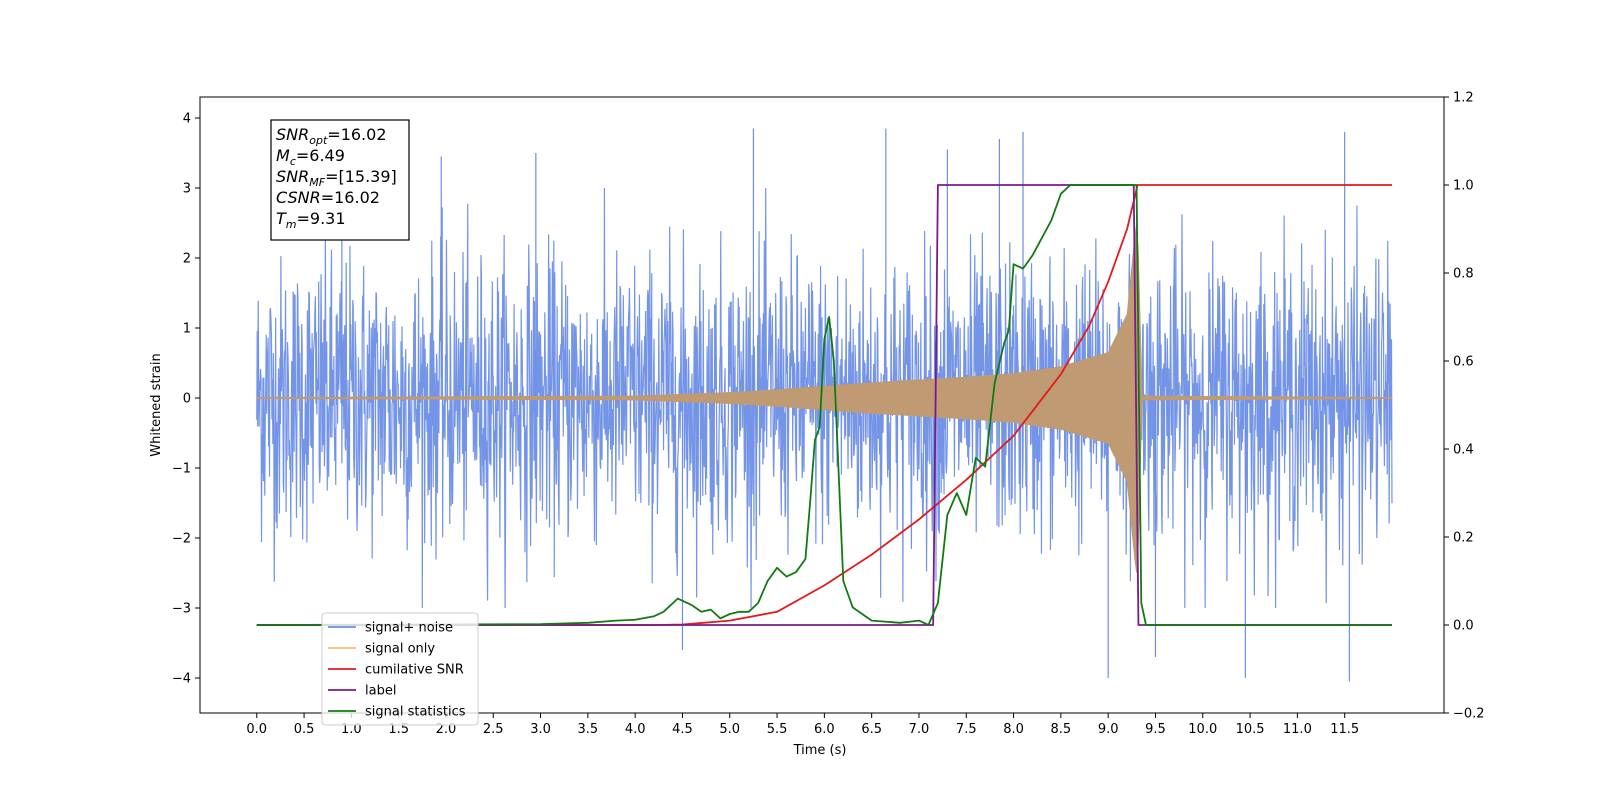  I want to click on y-tick-label: 1, so click(187, 329).